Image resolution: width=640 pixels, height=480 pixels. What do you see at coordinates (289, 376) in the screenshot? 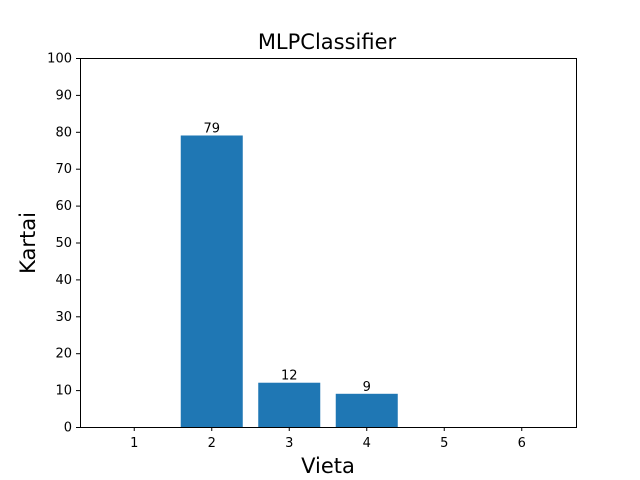
I see `bar-value-label: 12` at bounding box center [289, 376].